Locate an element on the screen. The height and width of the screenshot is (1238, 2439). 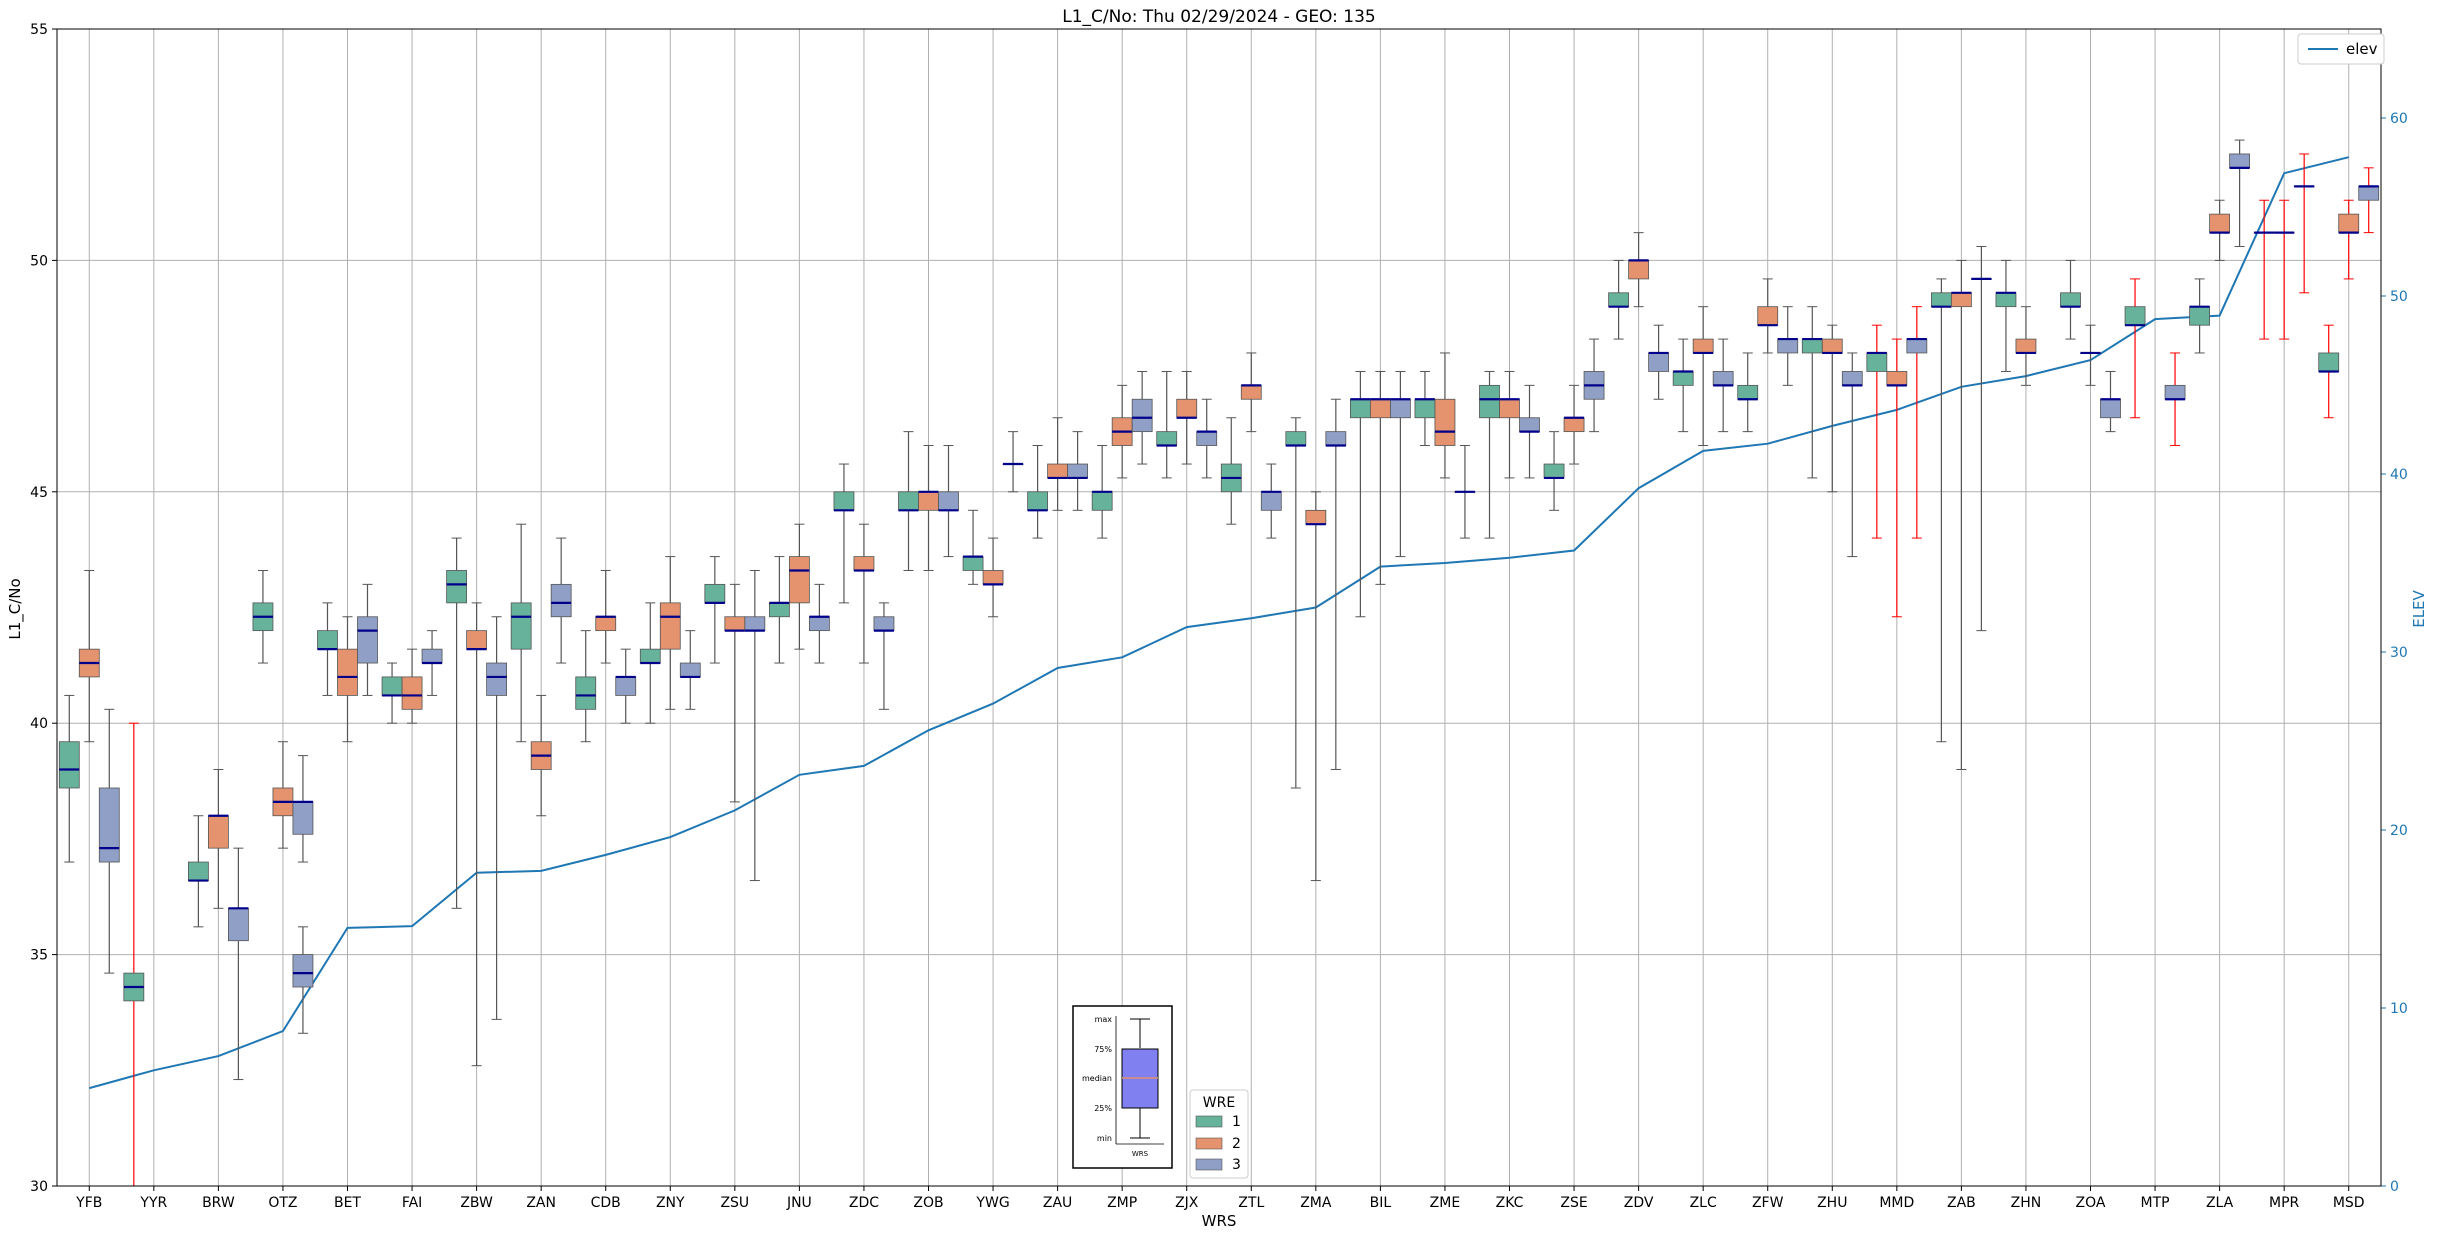
y-right-tick-label: 60 is located at coordinates (2399, 119).